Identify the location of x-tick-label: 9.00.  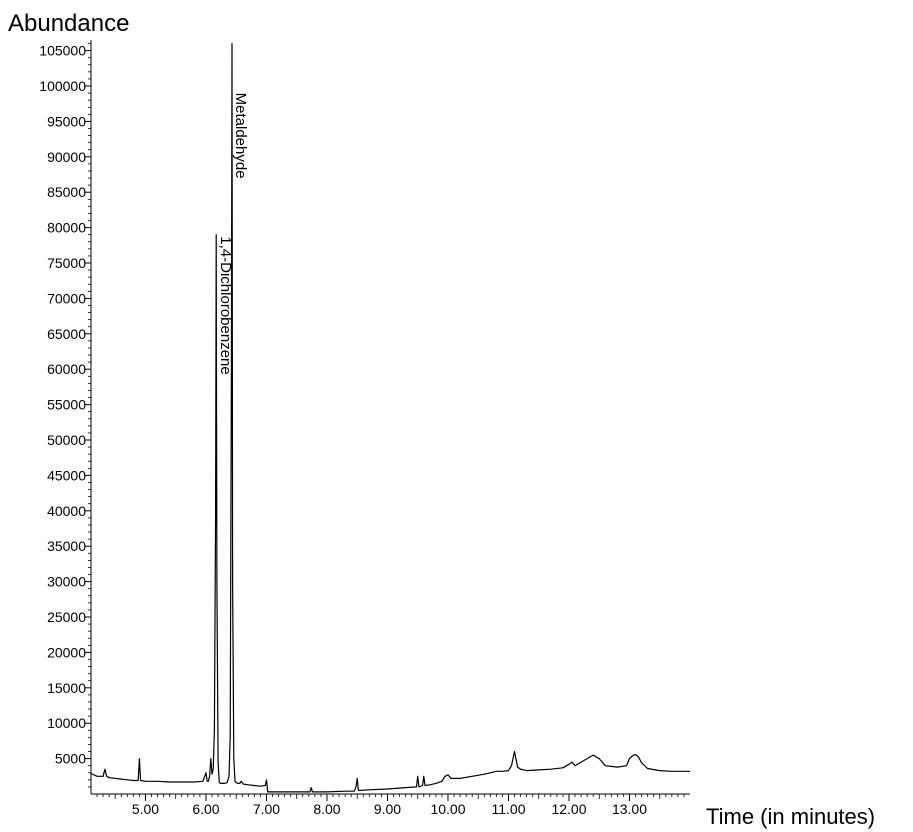
(387, 809).